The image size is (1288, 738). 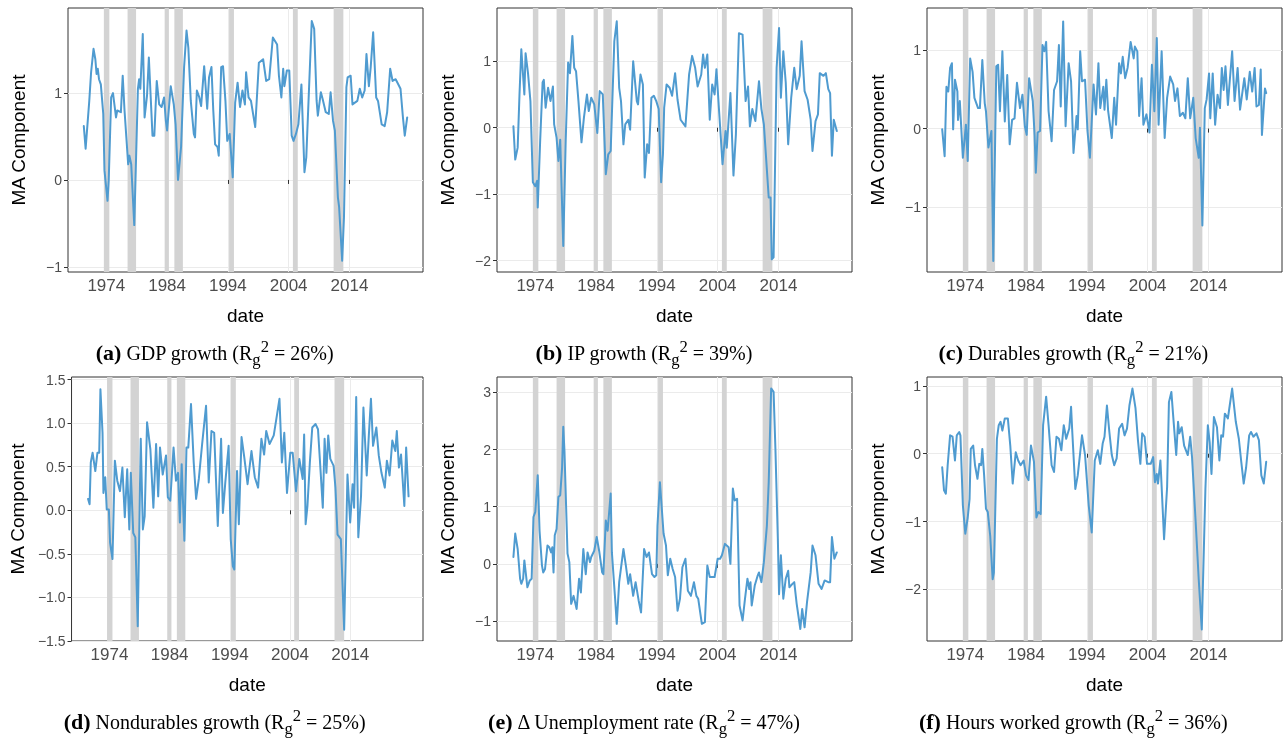 What do you see at coordinates (1073, 352) in the screenshot?
I see `text: (c) Durables growth (R$_{g}$$^{2}$ = 21%)` at bounding box center [1073, 352].